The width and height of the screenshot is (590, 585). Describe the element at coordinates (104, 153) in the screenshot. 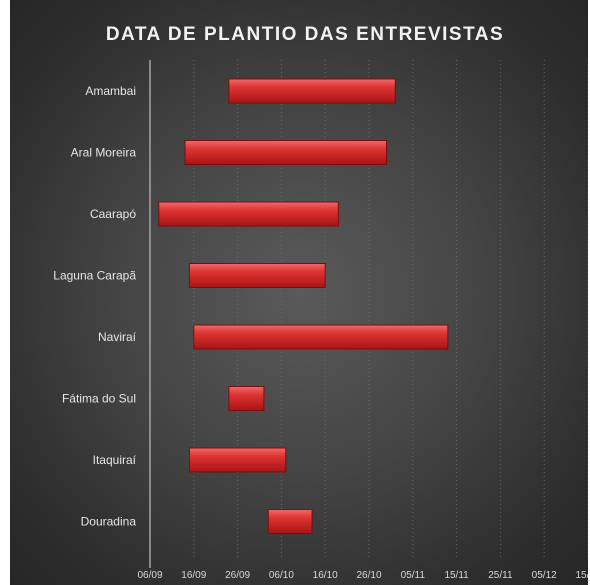

I see `category-label: Aral Moreira` at that location.